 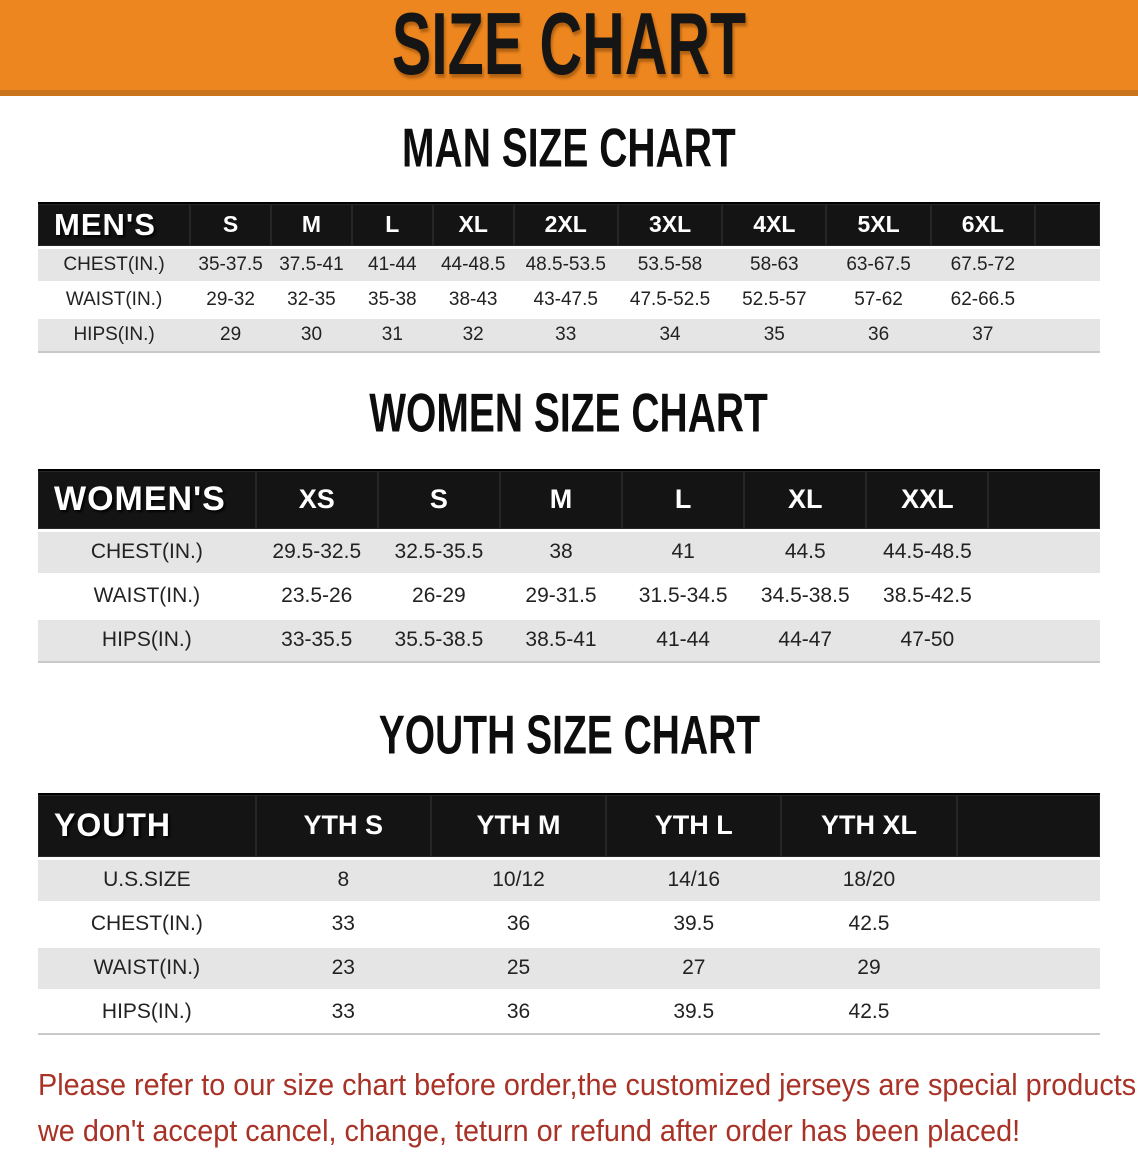 I want to click on size-value-cell: 27, so click(x=694, y=967).